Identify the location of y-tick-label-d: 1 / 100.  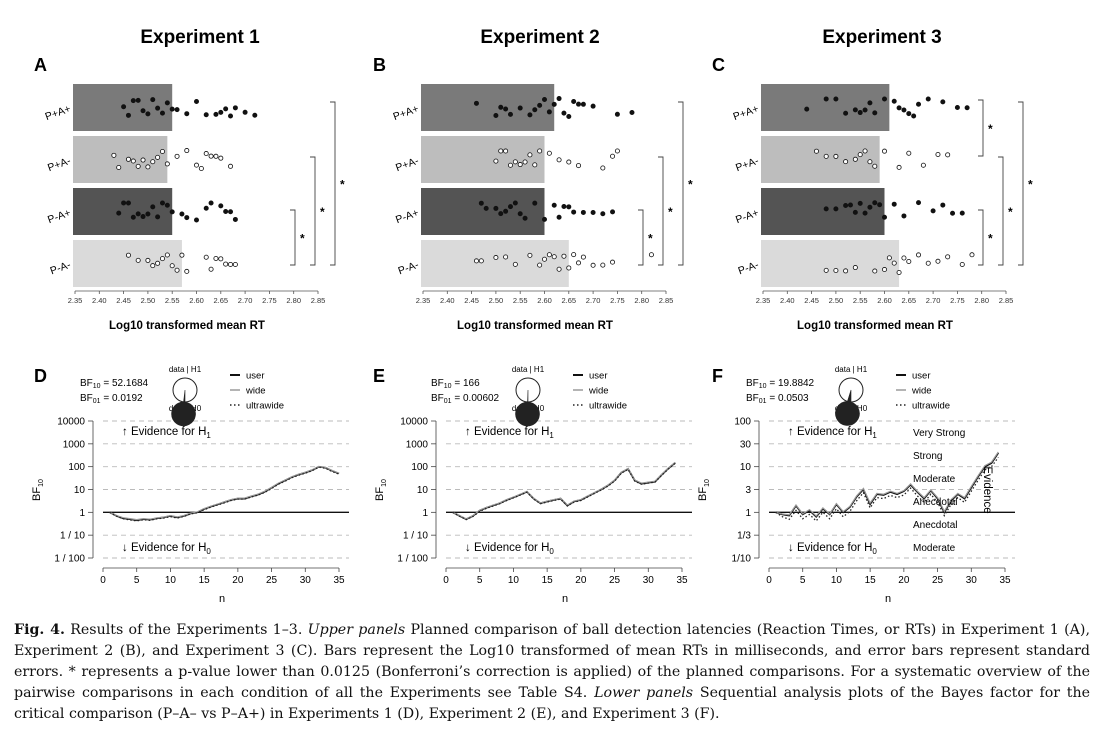
(69, 559).